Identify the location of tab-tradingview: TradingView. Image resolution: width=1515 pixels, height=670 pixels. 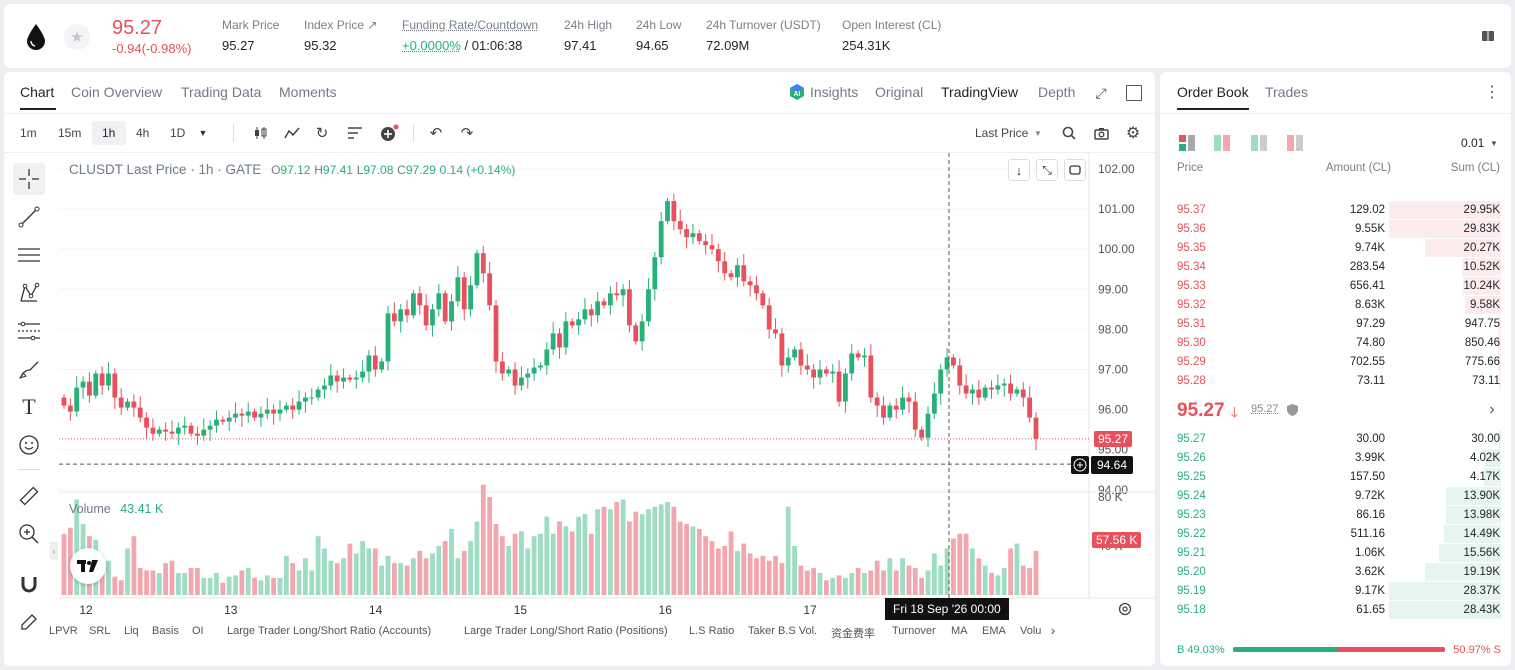
(980, 92).